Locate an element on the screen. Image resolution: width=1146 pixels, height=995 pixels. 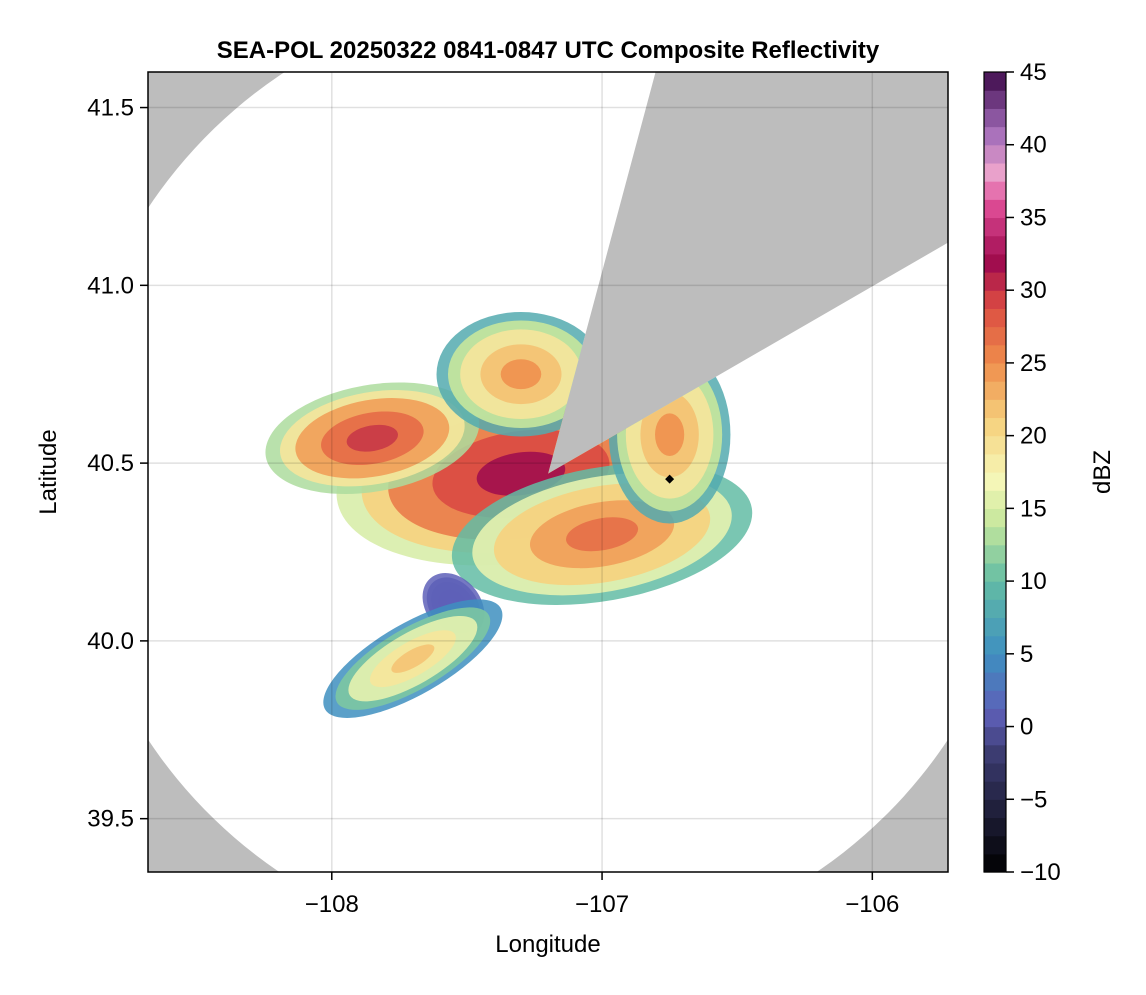
y-tick-label-0: 39.5 is located at coordinates (110, 819).